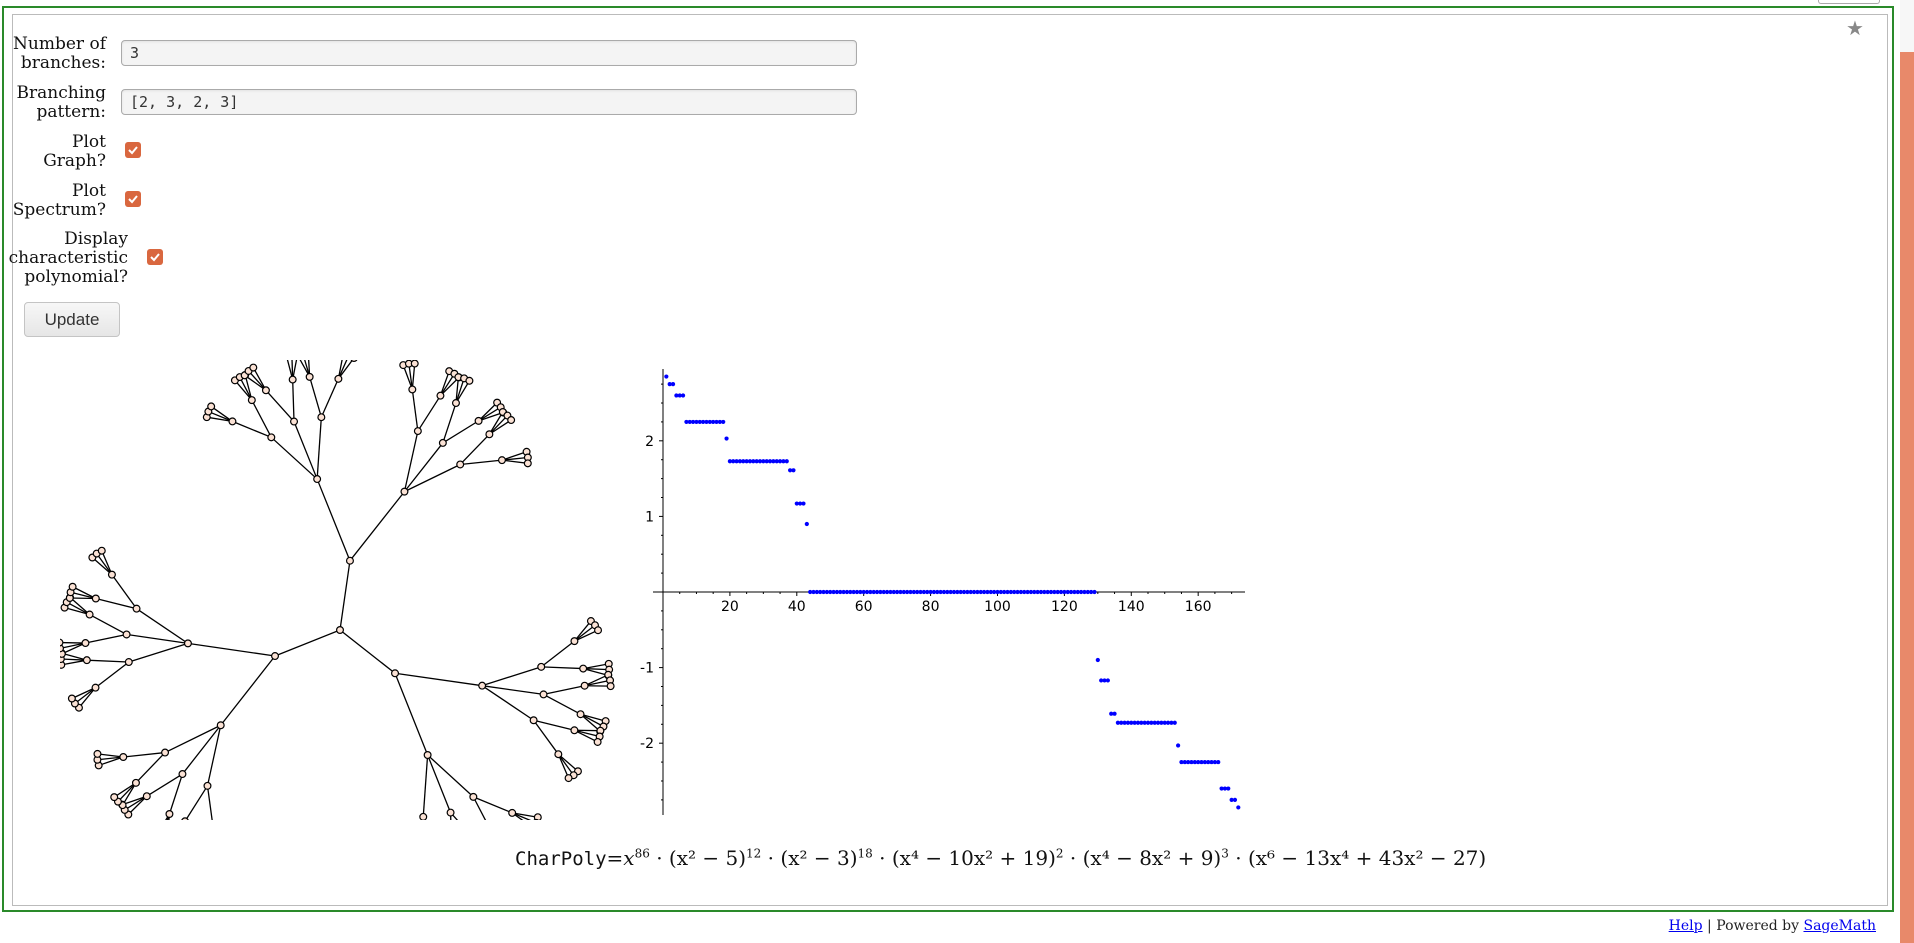  Describe the element at coordinates (59, 53) in the screenshot. I see `branches-label: Number of branches:` at that location.